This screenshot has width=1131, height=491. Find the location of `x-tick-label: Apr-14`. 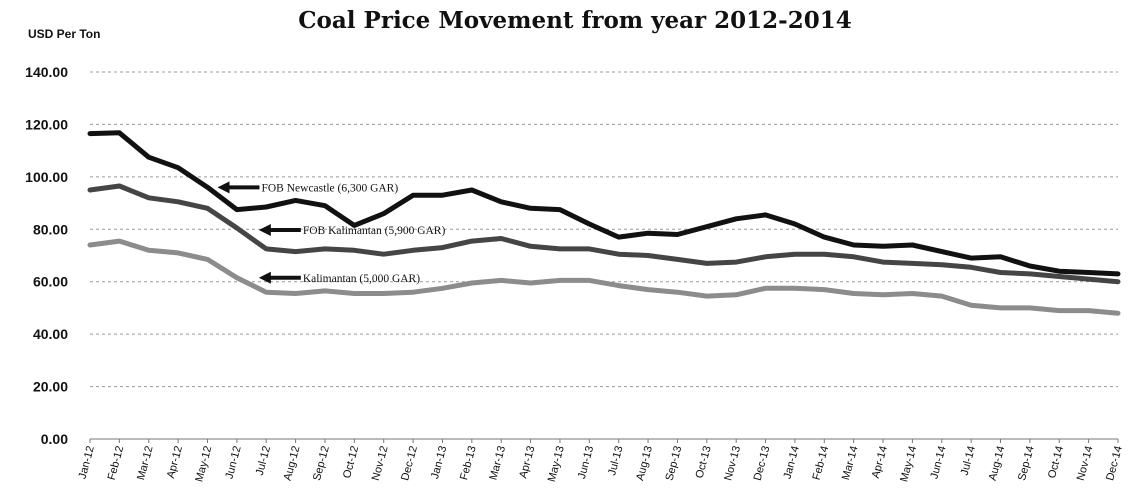

x-tick-label: Apr-14 is located at coordinates (880, 462).